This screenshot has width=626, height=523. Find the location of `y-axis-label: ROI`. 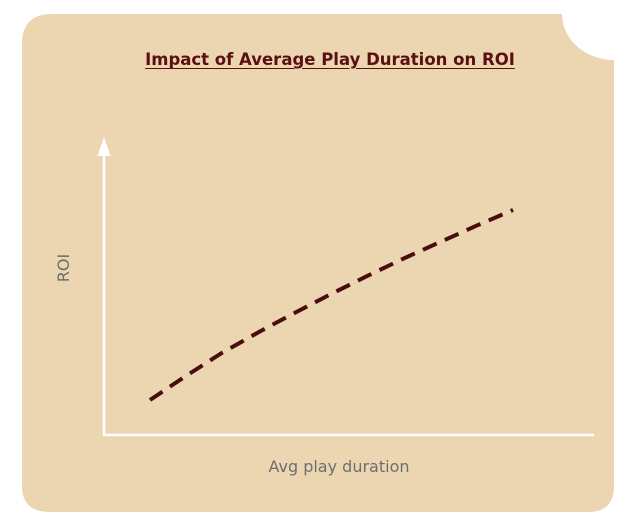

y-axis-label: ROI is located at coordinates (63, 268).